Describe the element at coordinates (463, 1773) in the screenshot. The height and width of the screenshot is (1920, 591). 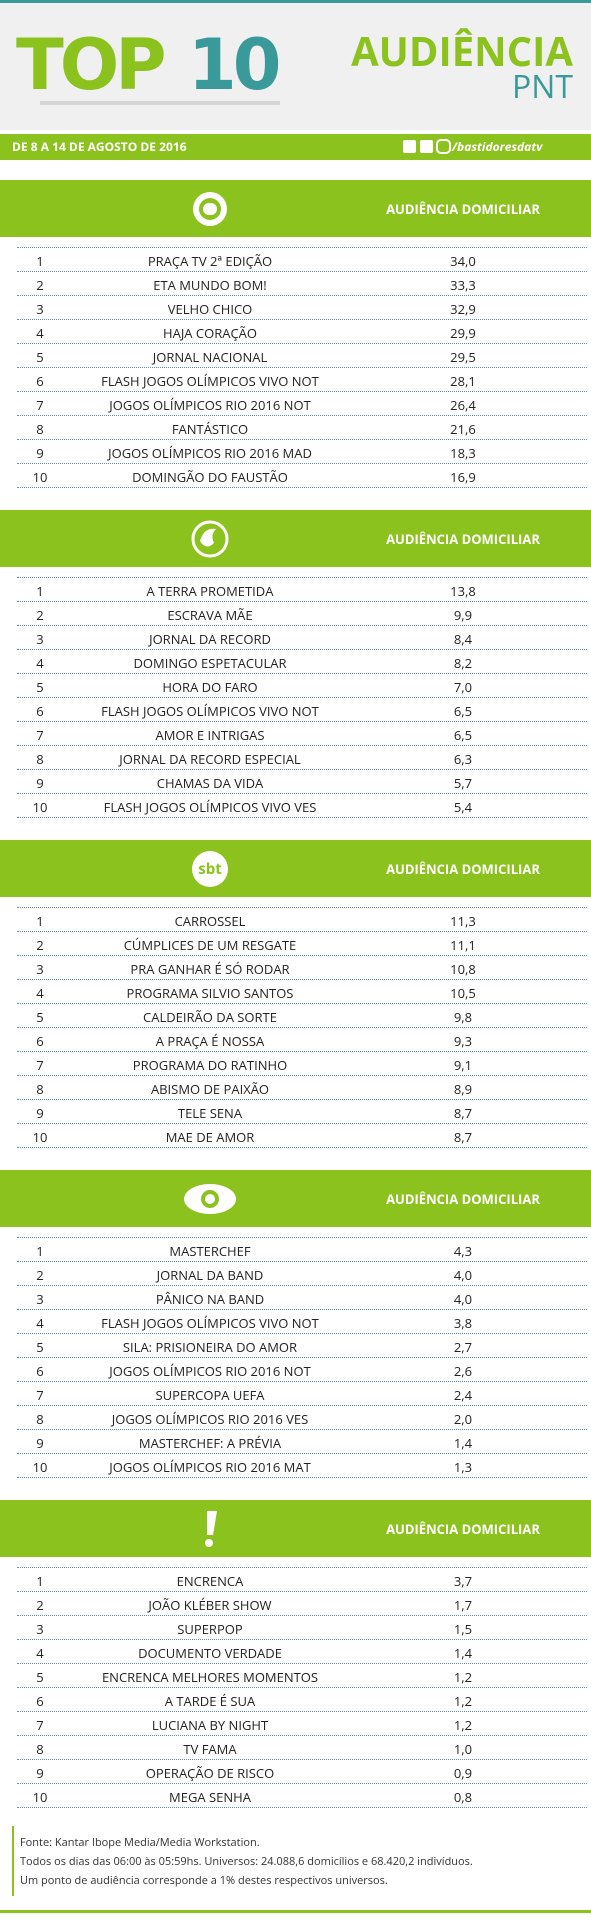
I see `rating: 0,9` at that location.